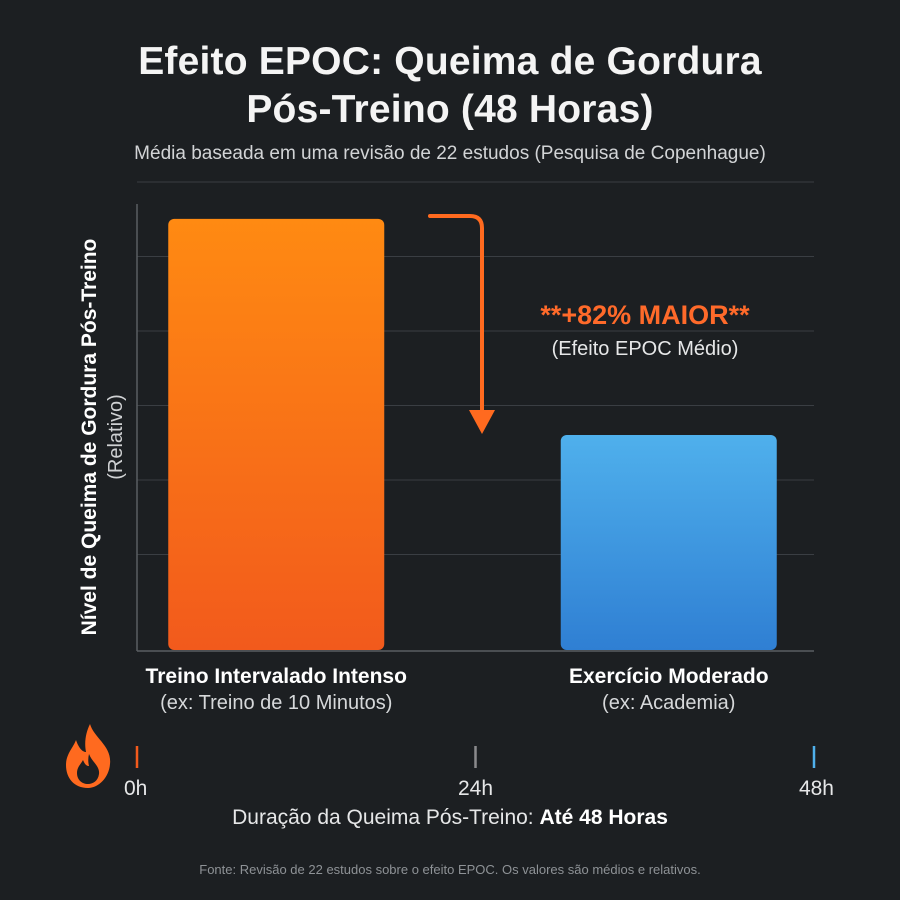  Describe the element at coordinates (135, 788) in the screenshot. I see `timeline-tick-label: 0h` at that location.